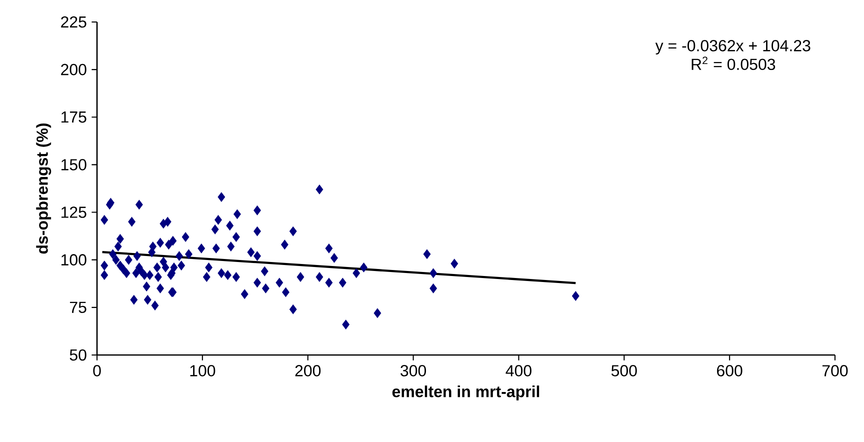  I want to click on y-tick-label: 150, so click(73, 164).